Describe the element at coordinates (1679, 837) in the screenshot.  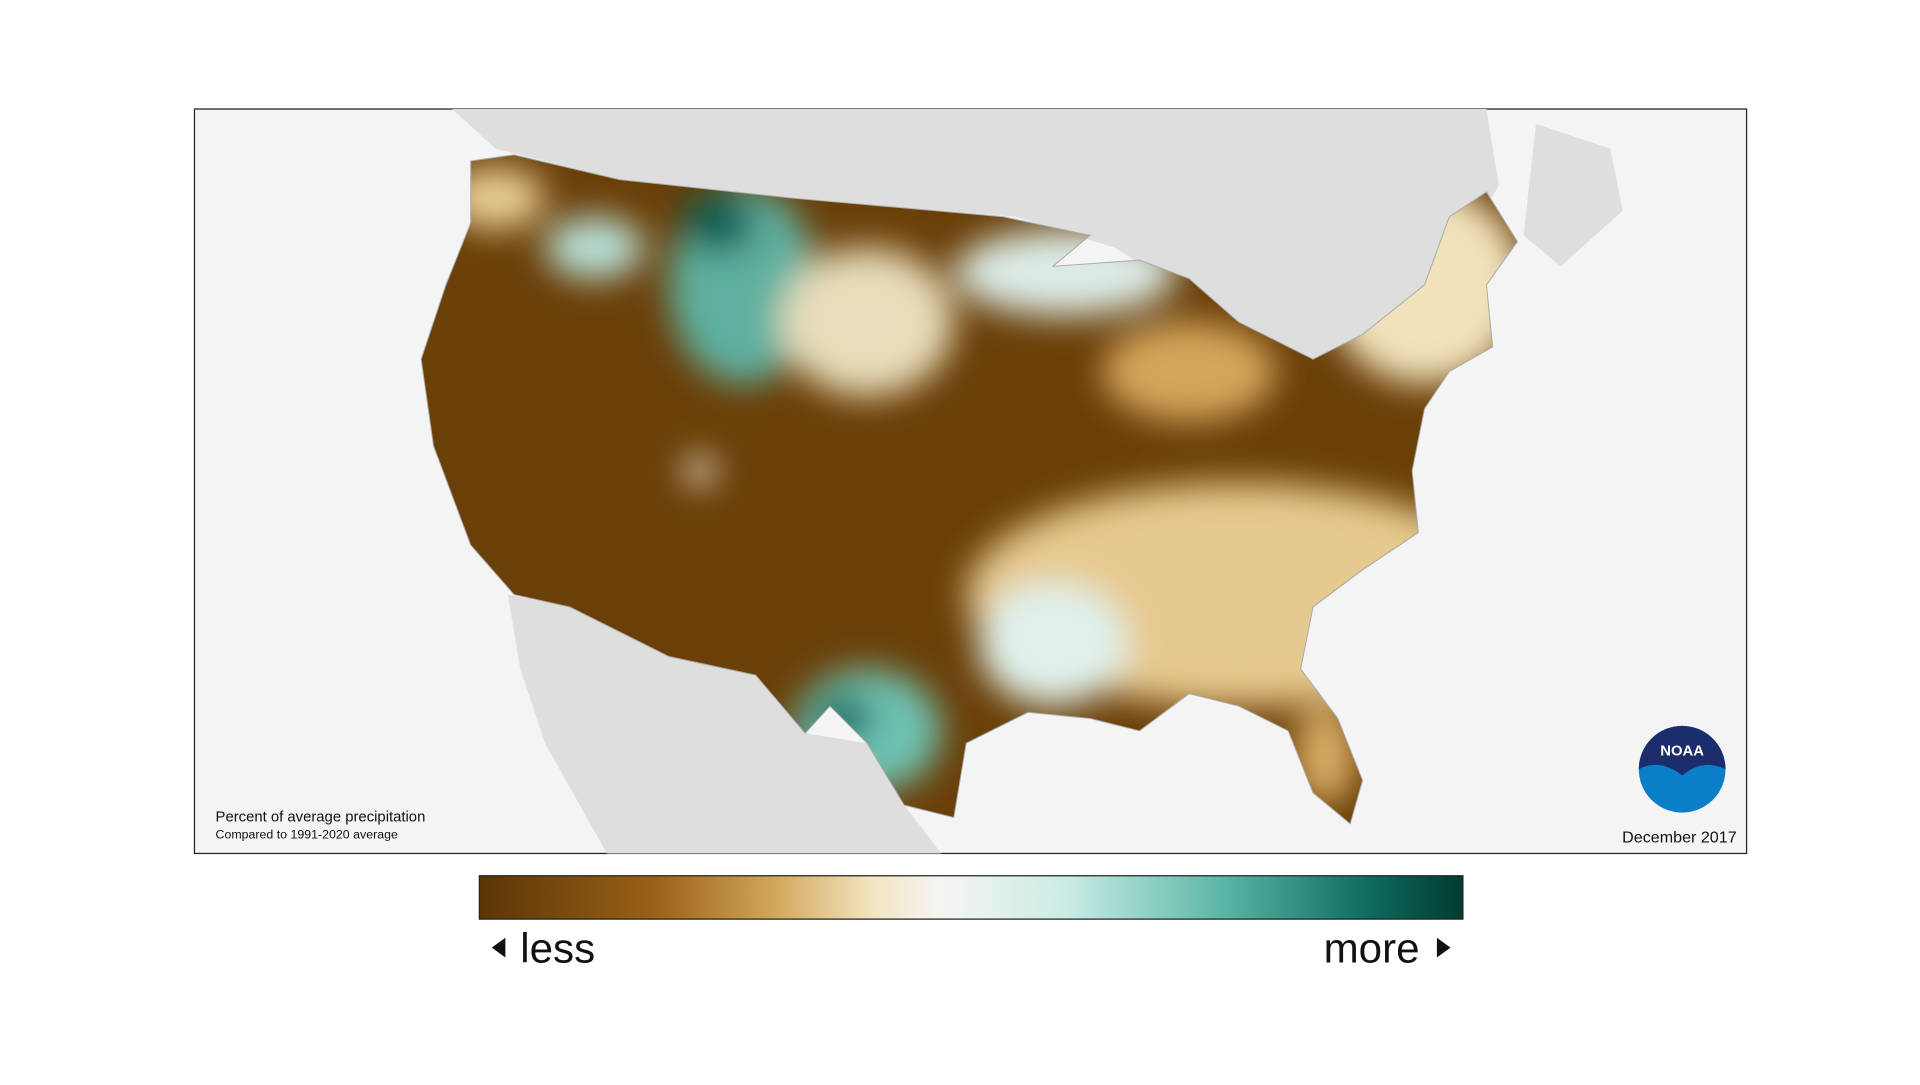
I see `map-date: December 2017` at that location.